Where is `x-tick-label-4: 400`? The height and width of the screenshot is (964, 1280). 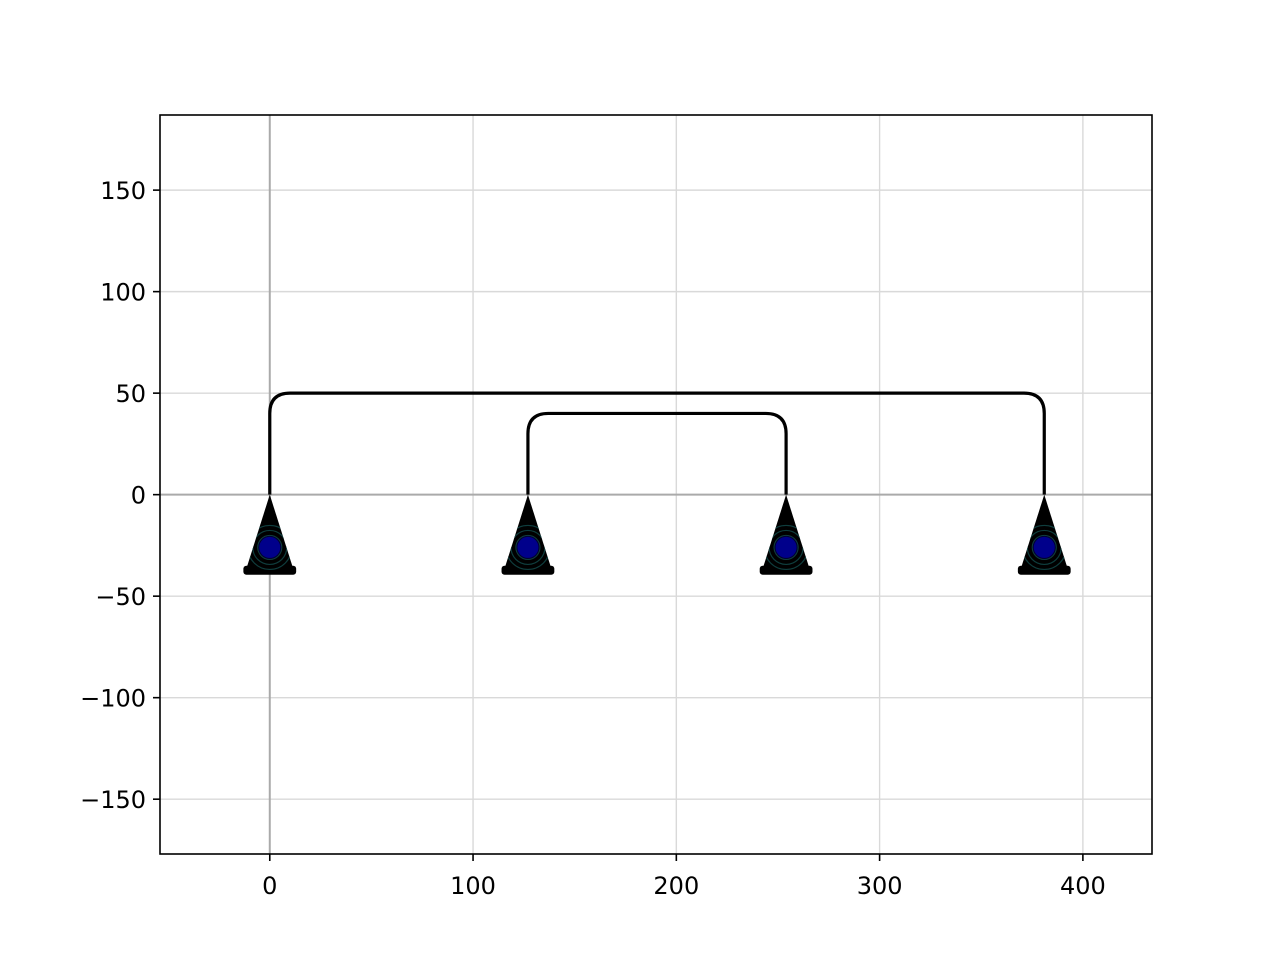 x-tick-label-4: 400 is located at coordinates (1083, 886).